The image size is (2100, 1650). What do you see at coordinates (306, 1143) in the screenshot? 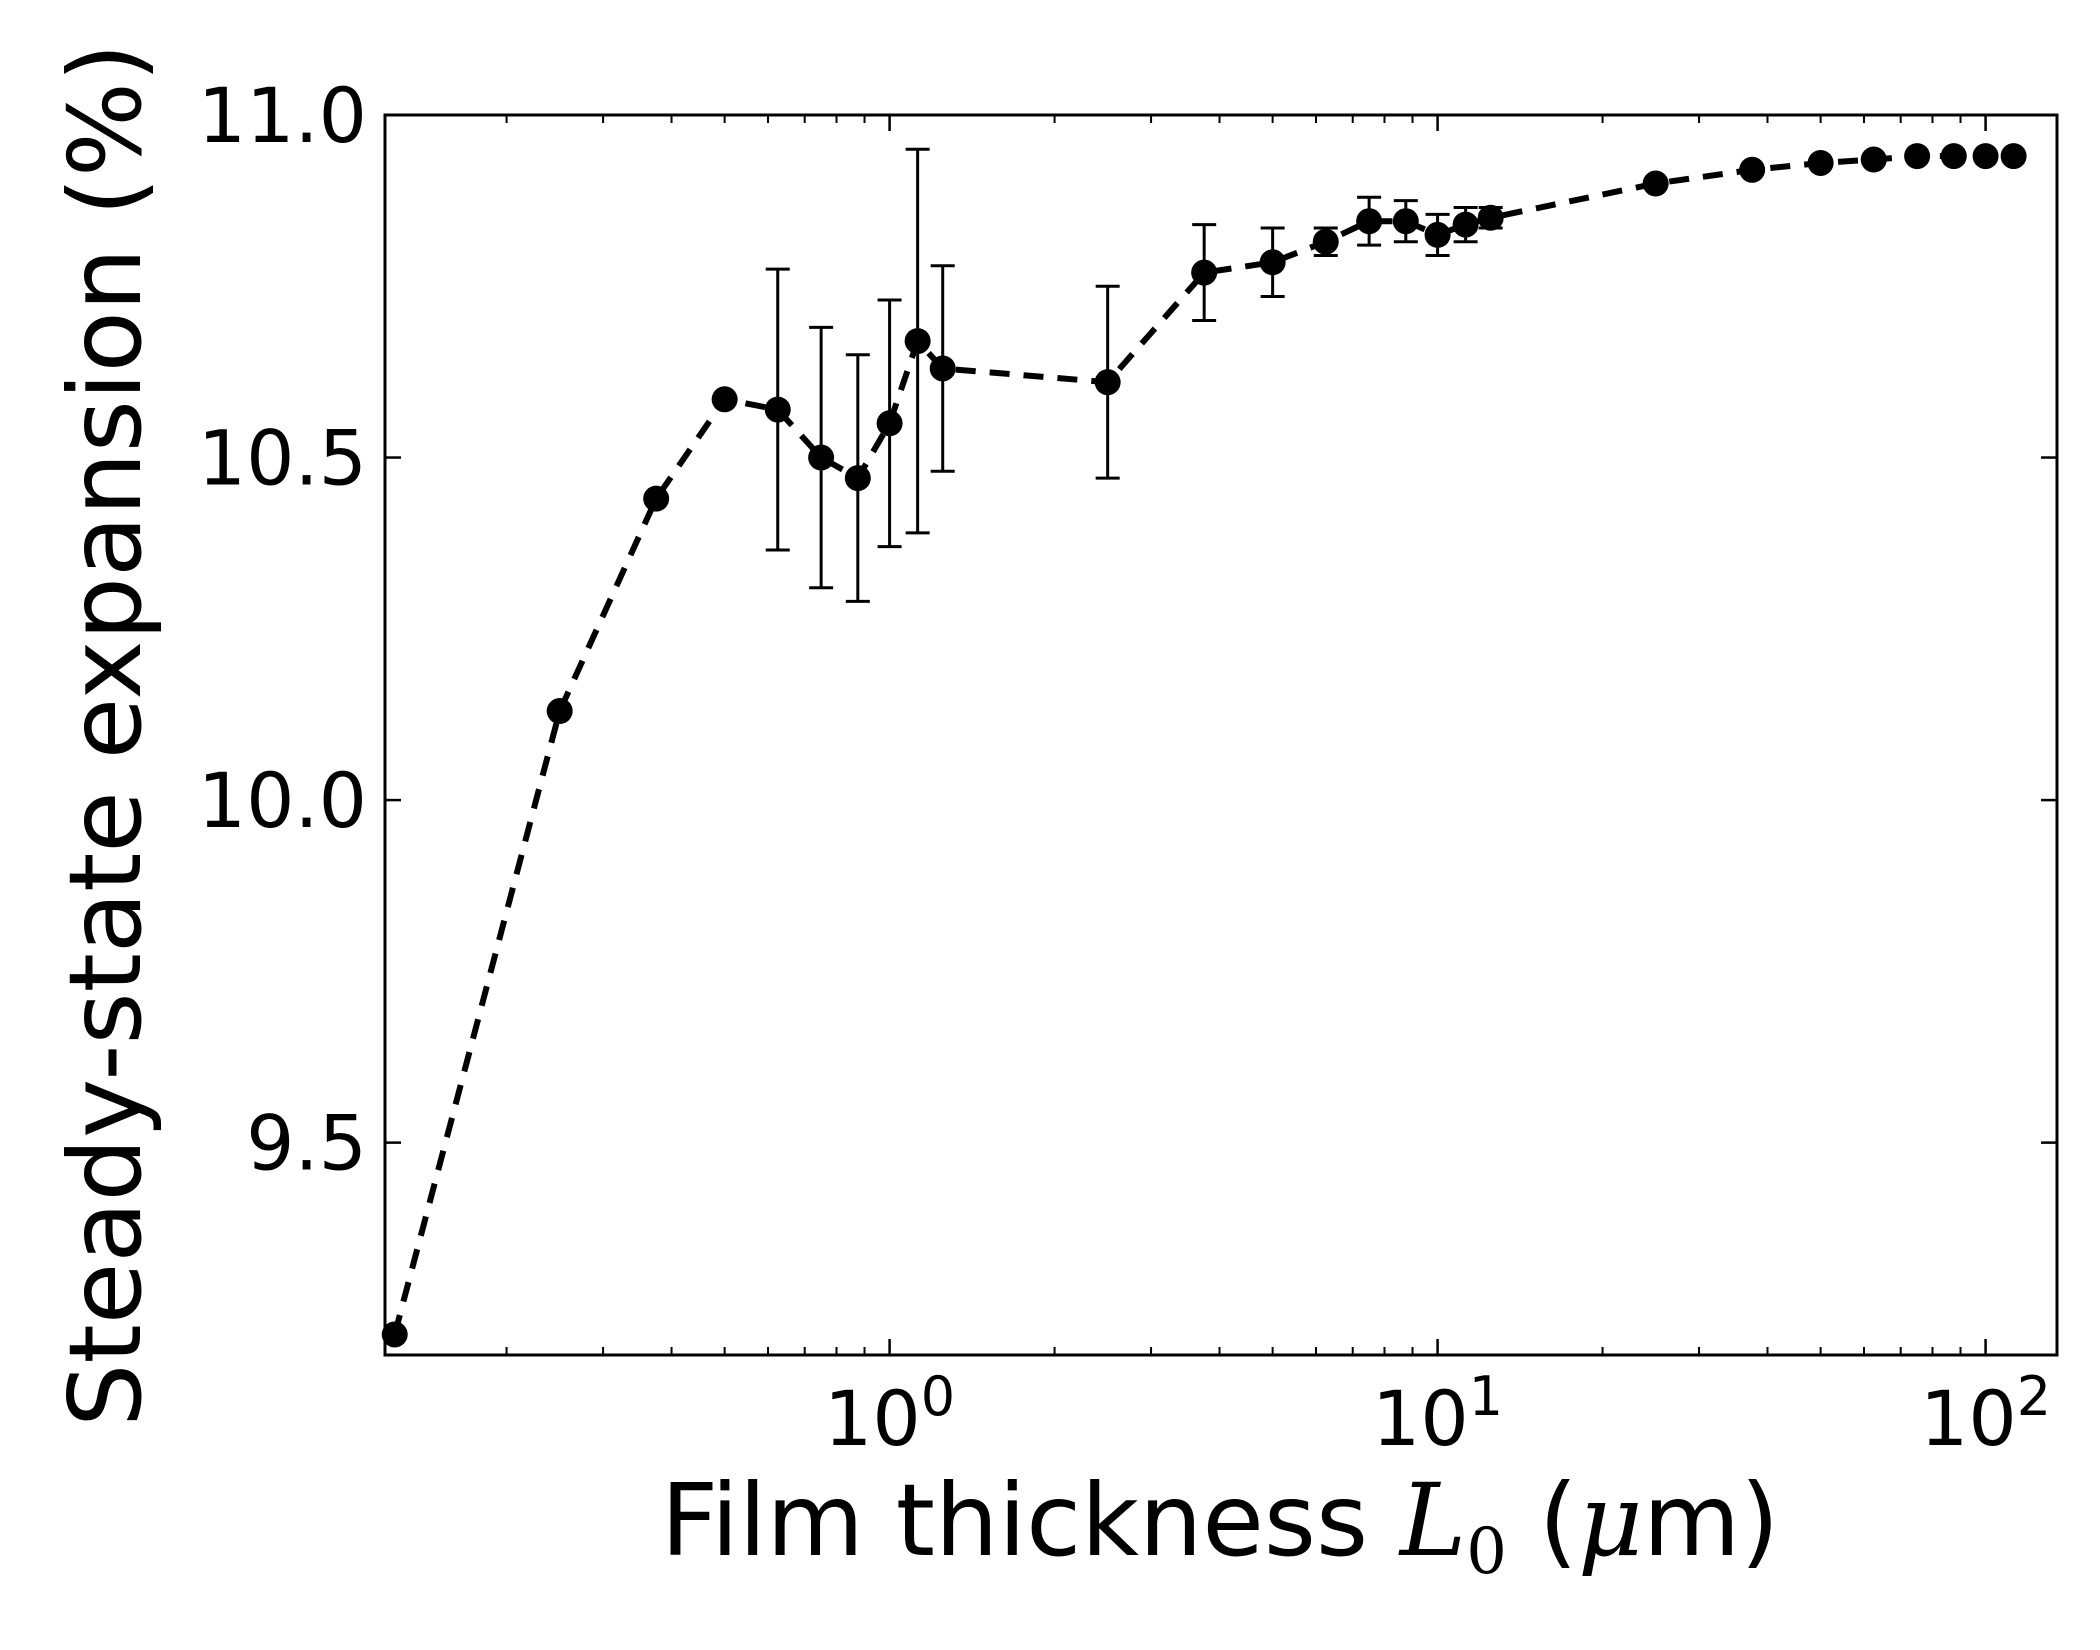
I see `y-tick-label: 9.5` at bounding box center [306, 1143].